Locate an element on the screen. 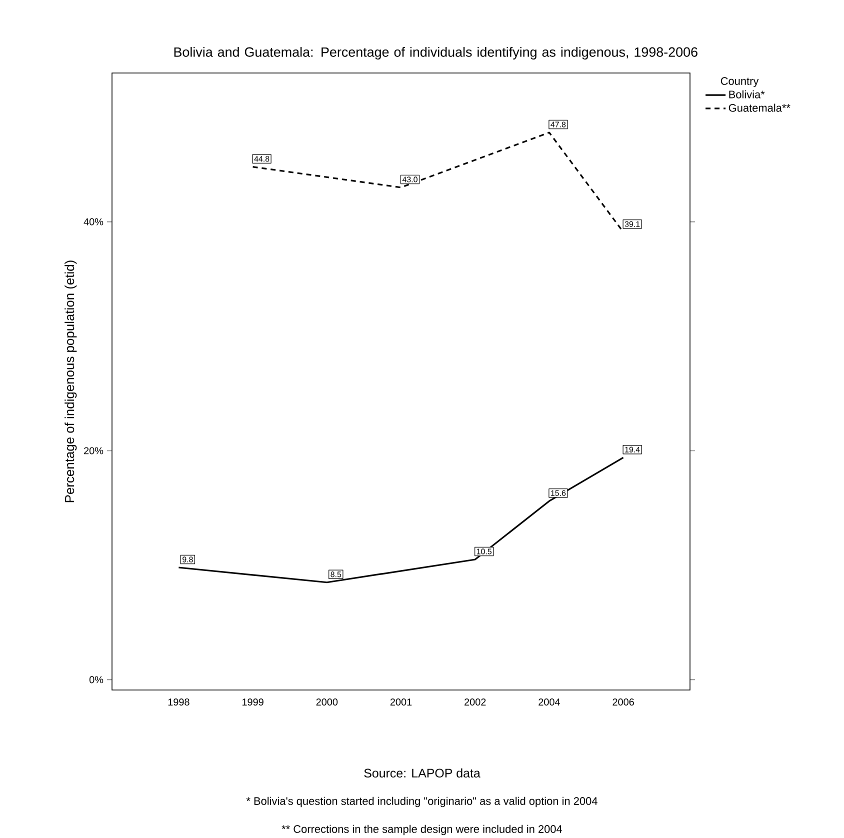 The height and width of the screenshot is (838, 844). x-tick-label: 2006 is located at coordinates (623, 702).